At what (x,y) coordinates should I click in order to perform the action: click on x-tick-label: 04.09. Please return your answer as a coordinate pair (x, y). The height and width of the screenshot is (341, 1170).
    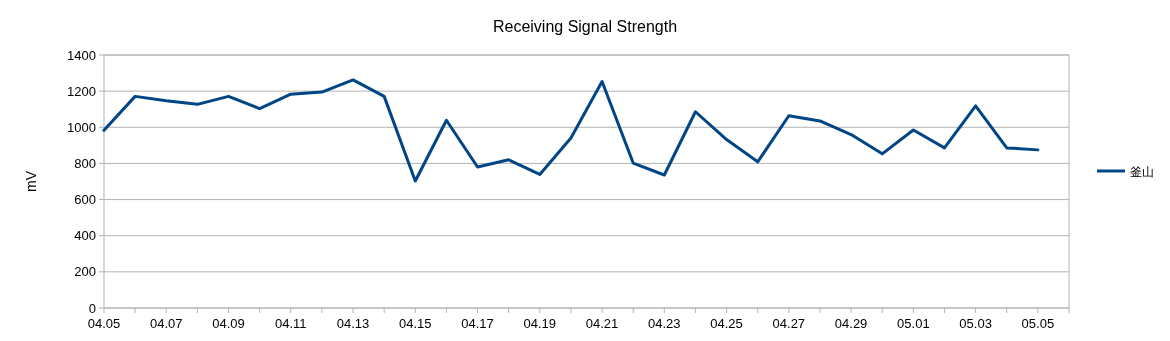
    Looking at the image, I should click on (228, 323).